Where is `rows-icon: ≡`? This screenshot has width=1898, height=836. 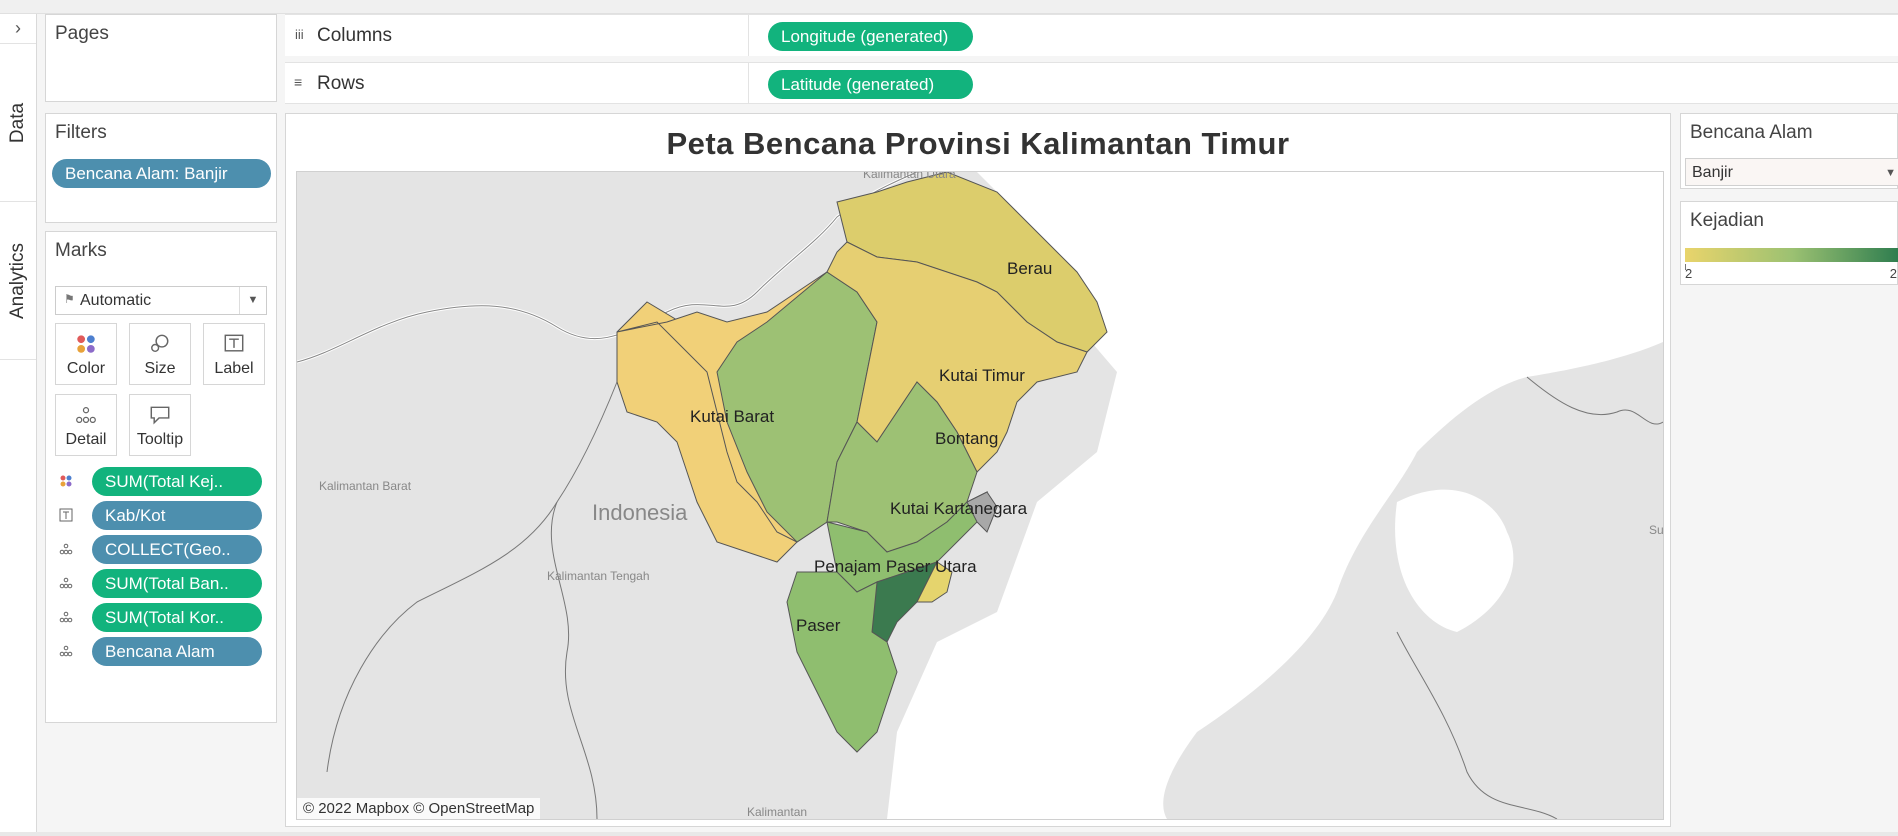 rows-icon: ≡ is located at coordinates (298, 82).